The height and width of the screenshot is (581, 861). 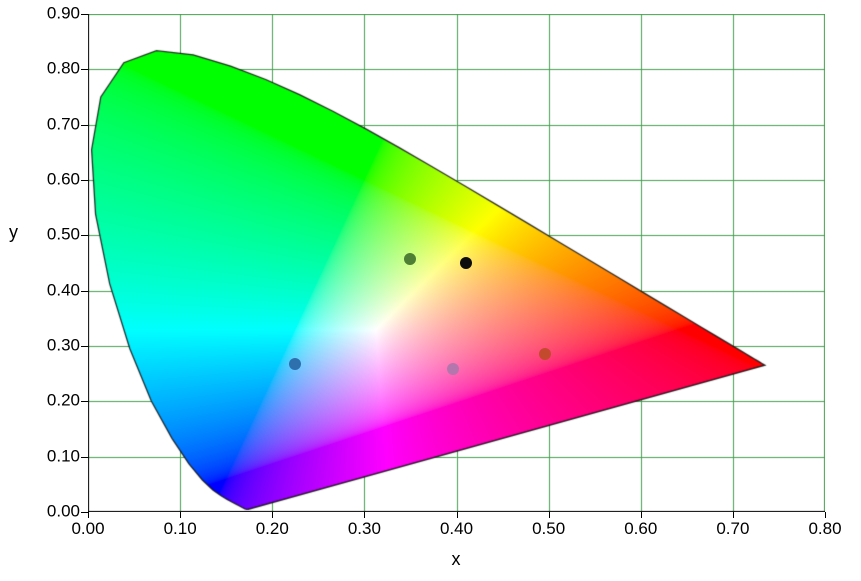 What do you see at coordinates (549, 528) in the screenshot?
I see `x-tick-label: 0.50` at bounding box center [549, 528].